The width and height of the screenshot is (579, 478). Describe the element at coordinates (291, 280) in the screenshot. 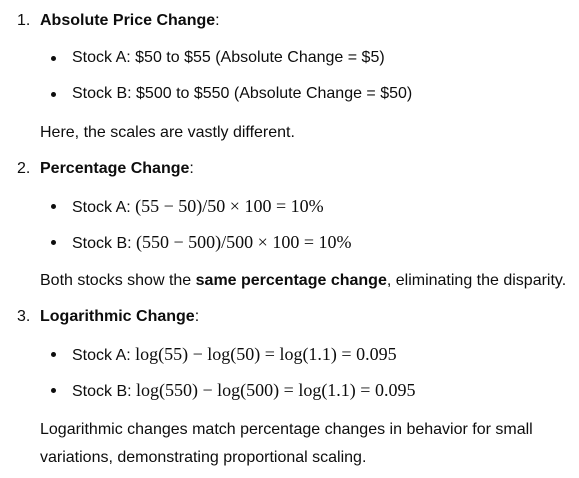

I see `note-emphasis: same percentage change` at that location.